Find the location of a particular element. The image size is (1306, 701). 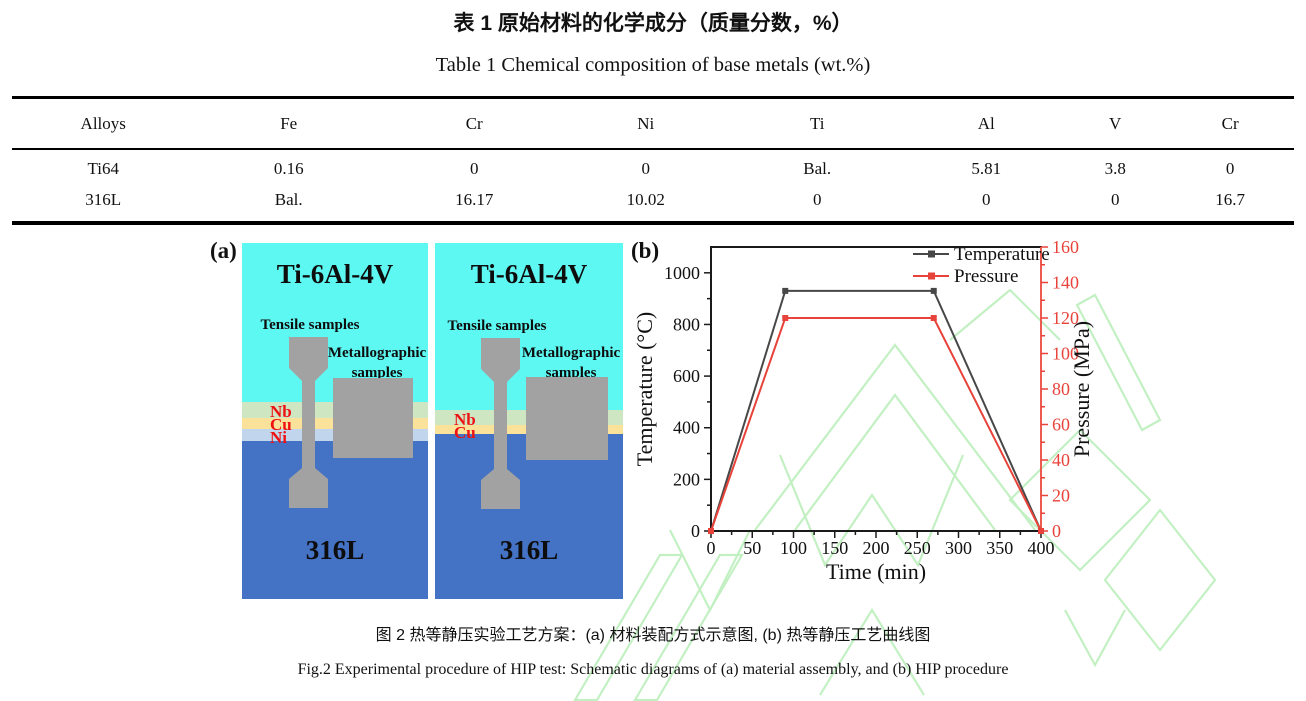

table-header-row: Alloys Fe Cr Ni Ti Al V Cr is located at coordinates (653, 124).